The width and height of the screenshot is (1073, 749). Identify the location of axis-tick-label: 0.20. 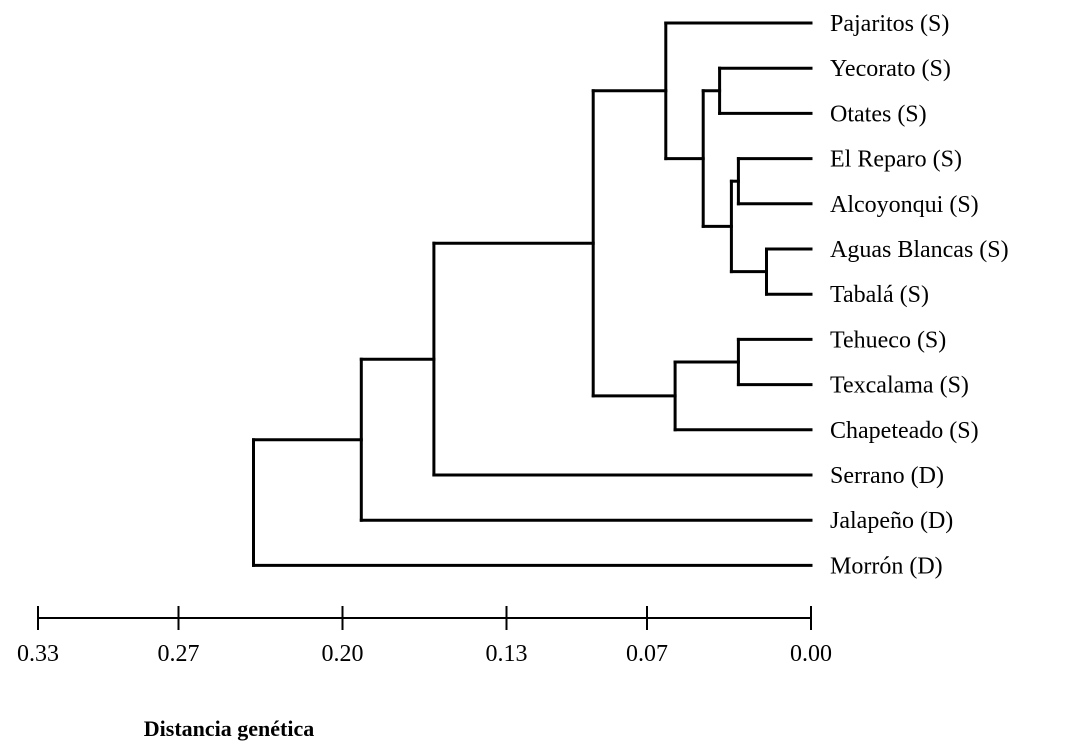
(343, 654).